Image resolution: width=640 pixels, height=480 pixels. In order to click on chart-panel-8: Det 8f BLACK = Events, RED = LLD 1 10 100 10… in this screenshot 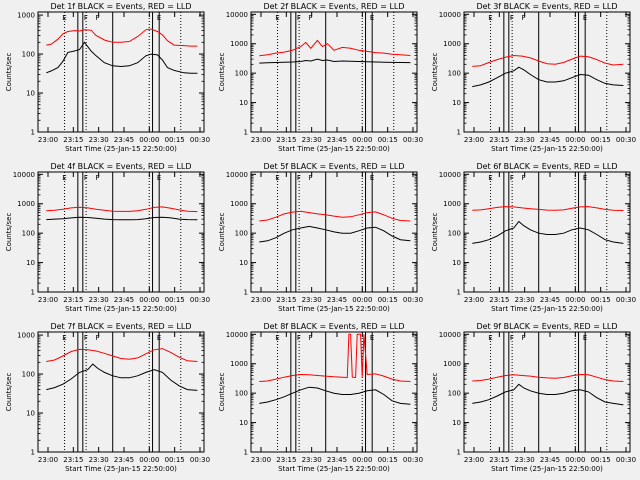, I will do `click(320, 397)`.